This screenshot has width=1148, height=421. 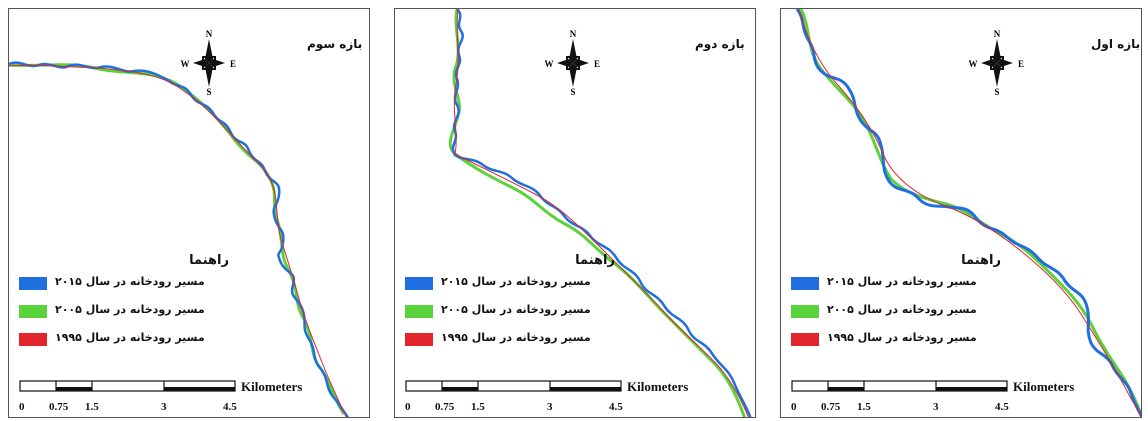 I want to click on panel-title: بازه اول, so click(x=1116, y=44).